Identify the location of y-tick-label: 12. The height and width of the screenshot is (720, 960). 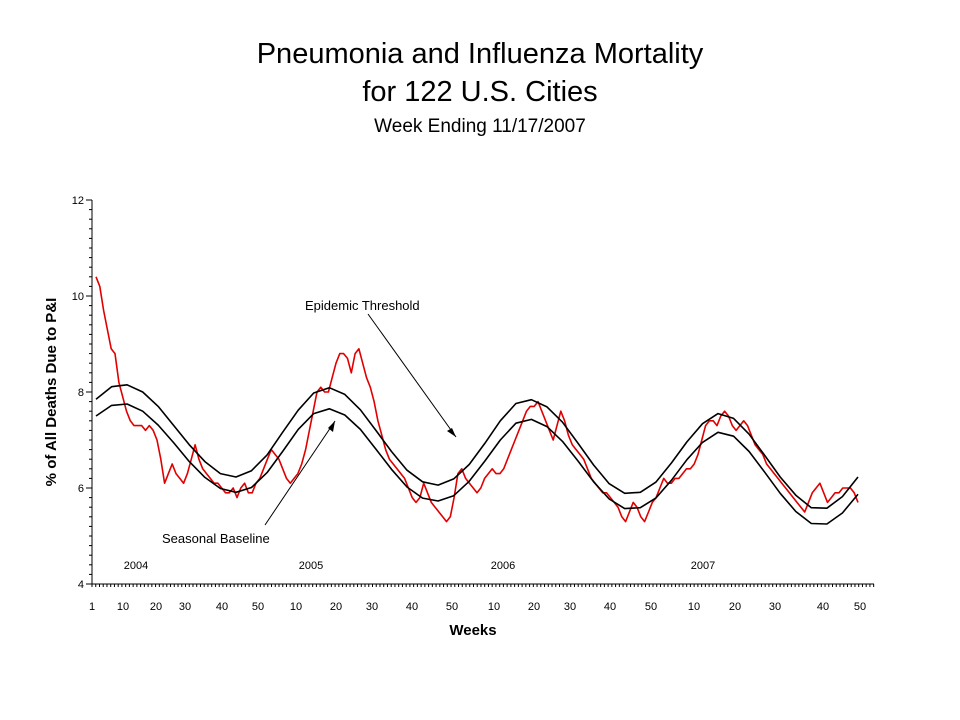
(78, 201).